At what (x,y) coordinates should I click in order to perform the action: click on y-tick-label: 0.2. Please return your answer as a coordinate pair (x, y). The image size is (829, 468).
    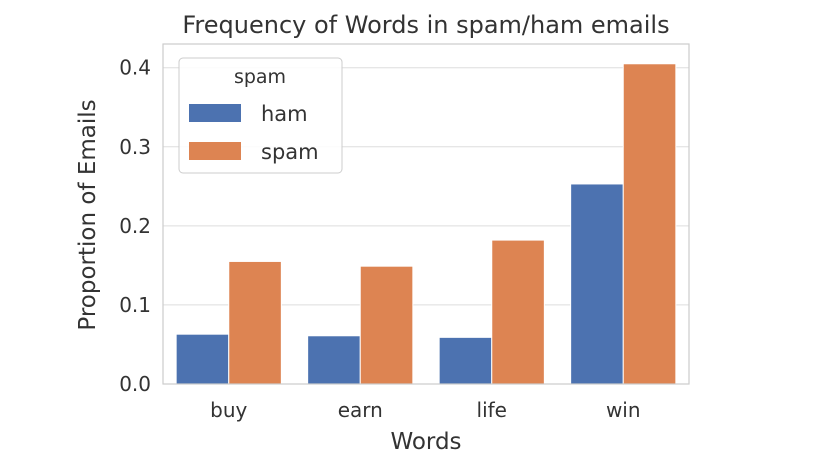
    Looking at the image, I should click on (135, 226).